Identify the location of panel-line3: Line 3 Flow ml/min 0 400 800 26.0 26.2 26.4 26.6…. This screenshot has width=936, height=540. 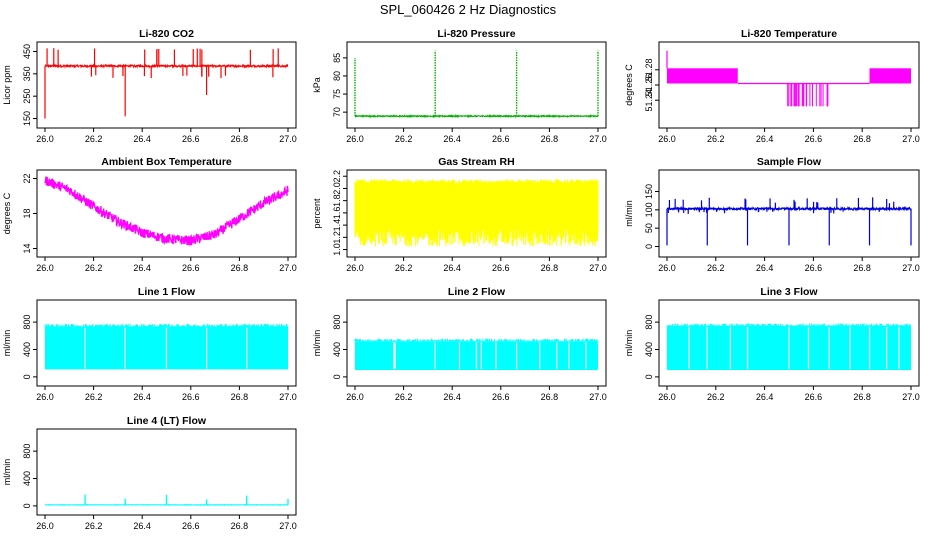
(772, 344).